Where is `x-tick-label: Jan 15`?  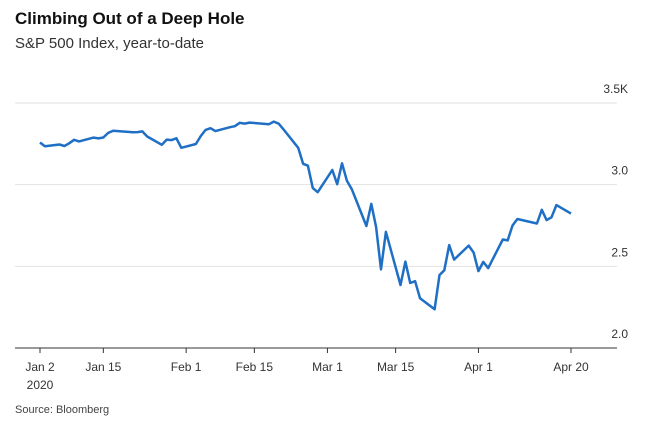 x-tick-label: Jan 15 is located at coordinates (103, 367).